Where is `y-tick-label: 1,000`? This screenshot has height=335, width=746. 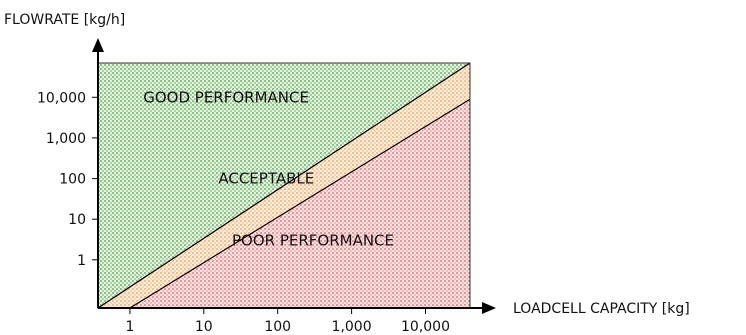
y-tick-label: 1,000 is located at coordinates (66, 139).